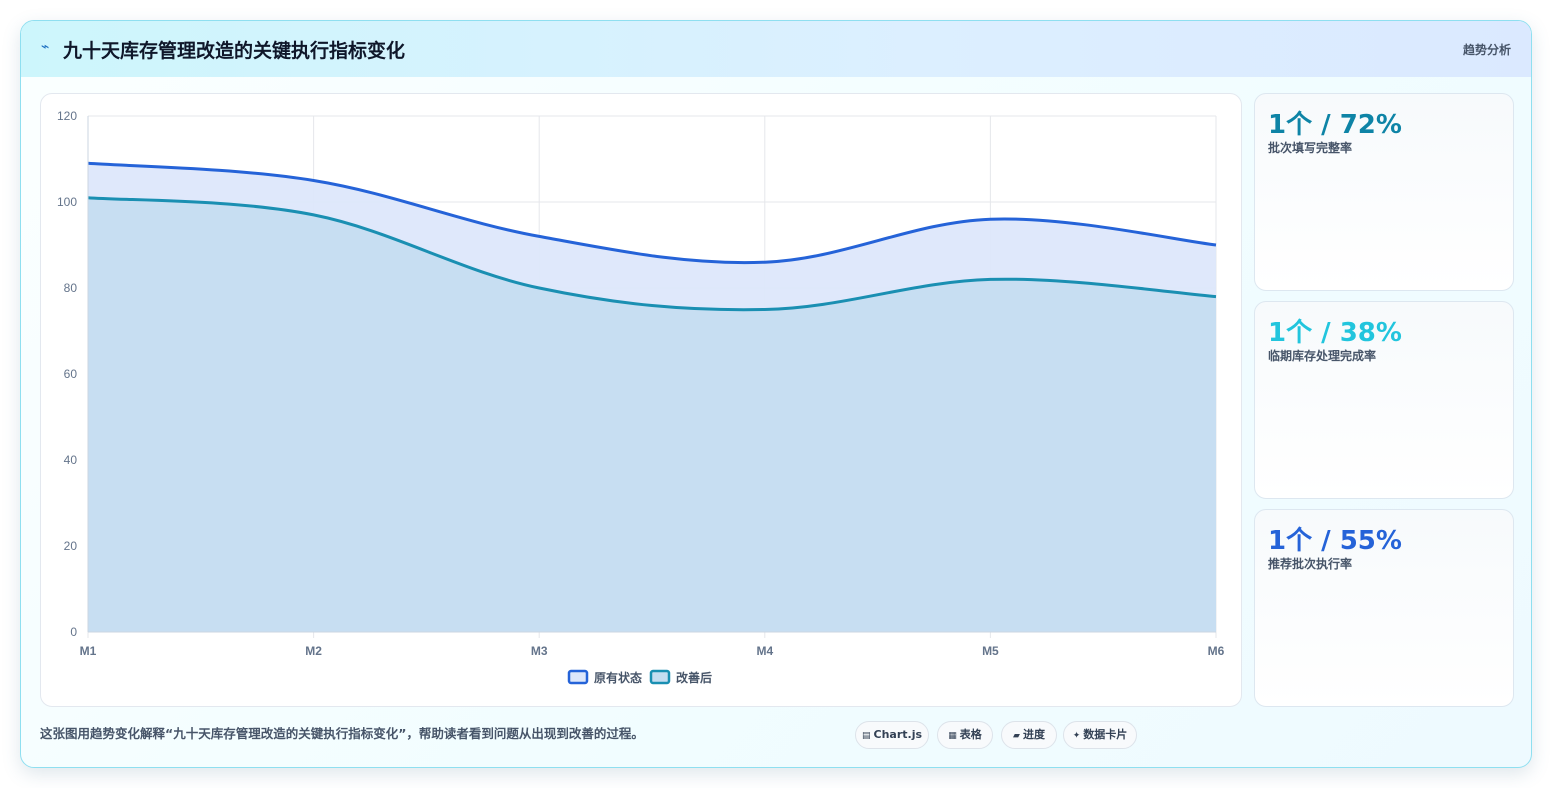 The height and width of the screenshot is (788, 1552). What do you see at coordinates (71, 546) in the screenshot?
I see `y-tick-label: 20` at bounding box center [71, 546].